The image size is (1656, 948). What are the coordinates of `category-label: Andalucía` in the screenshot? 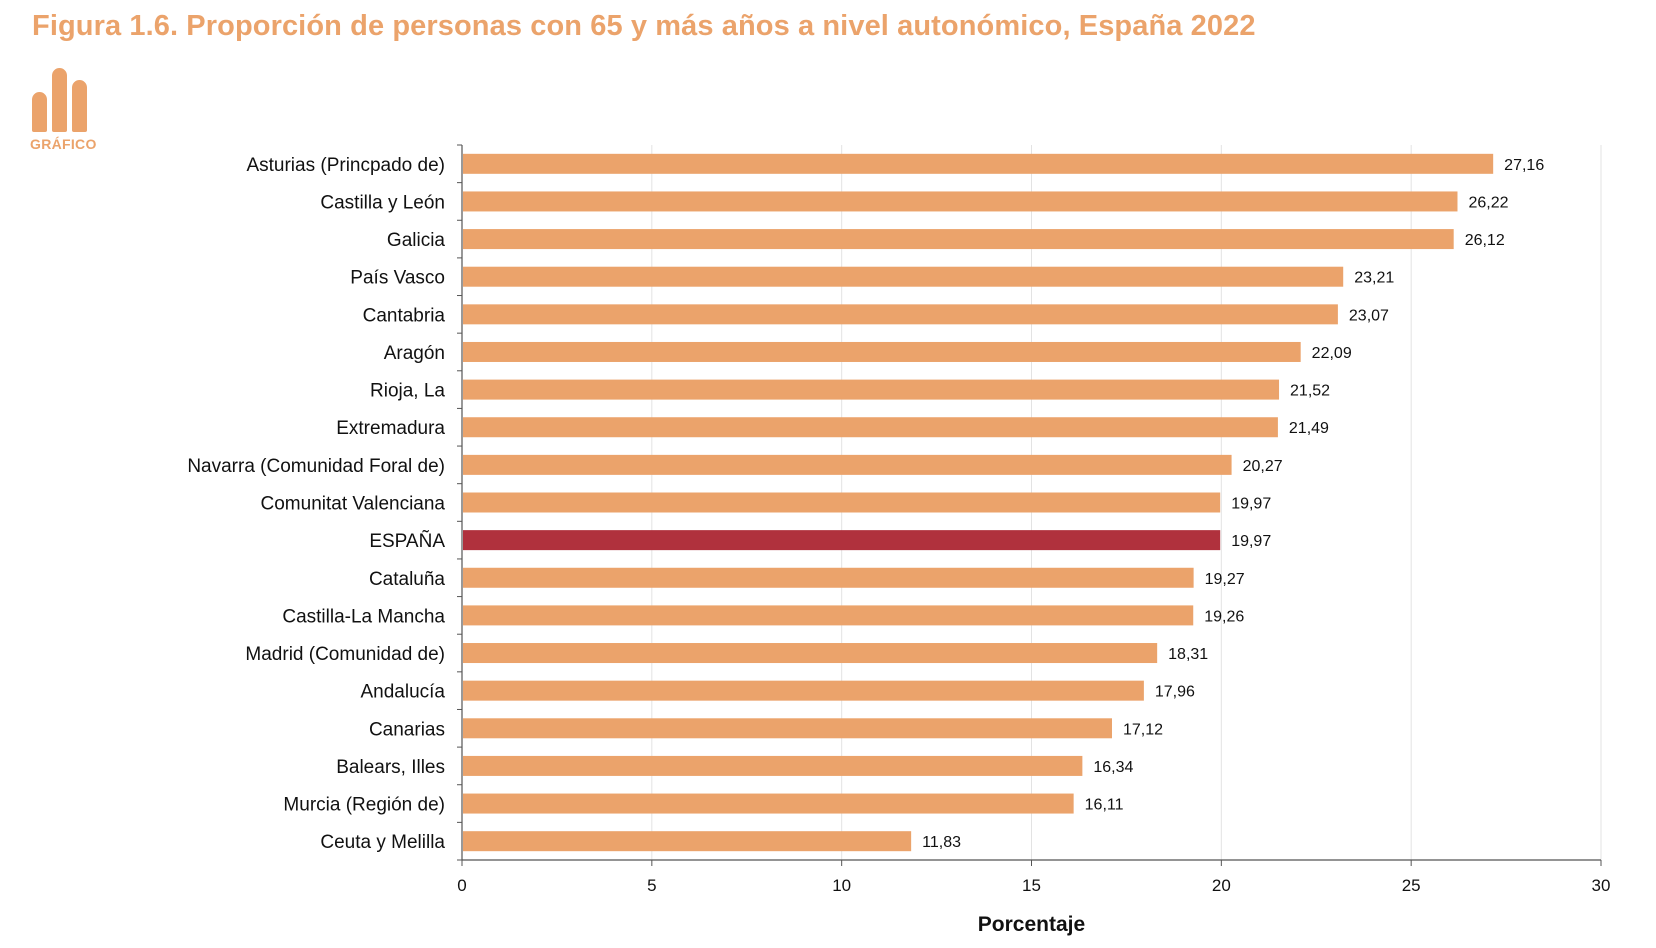 It's located at (402, 692).